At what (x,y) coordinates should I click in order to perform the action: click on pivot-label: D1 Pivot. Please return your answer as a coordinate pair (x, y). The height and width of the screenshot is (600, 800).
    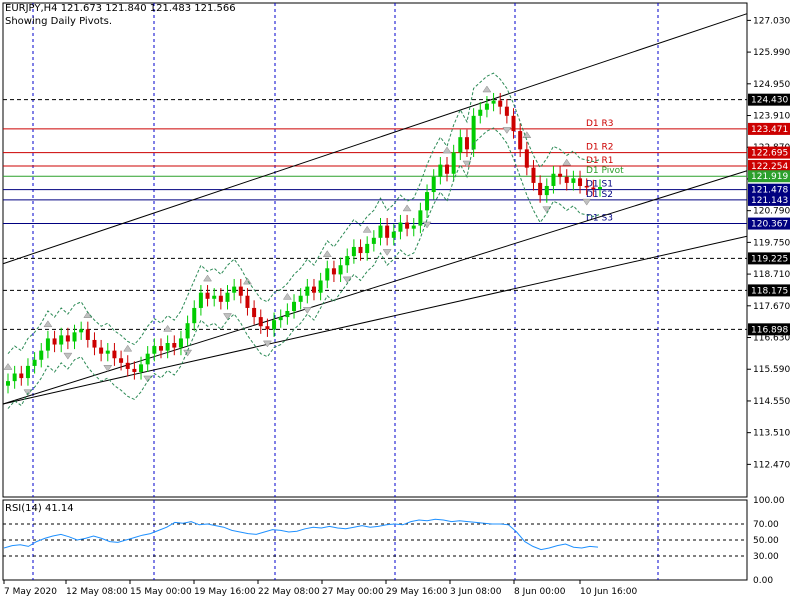
    Looking at the image, I should click on (605, 171).